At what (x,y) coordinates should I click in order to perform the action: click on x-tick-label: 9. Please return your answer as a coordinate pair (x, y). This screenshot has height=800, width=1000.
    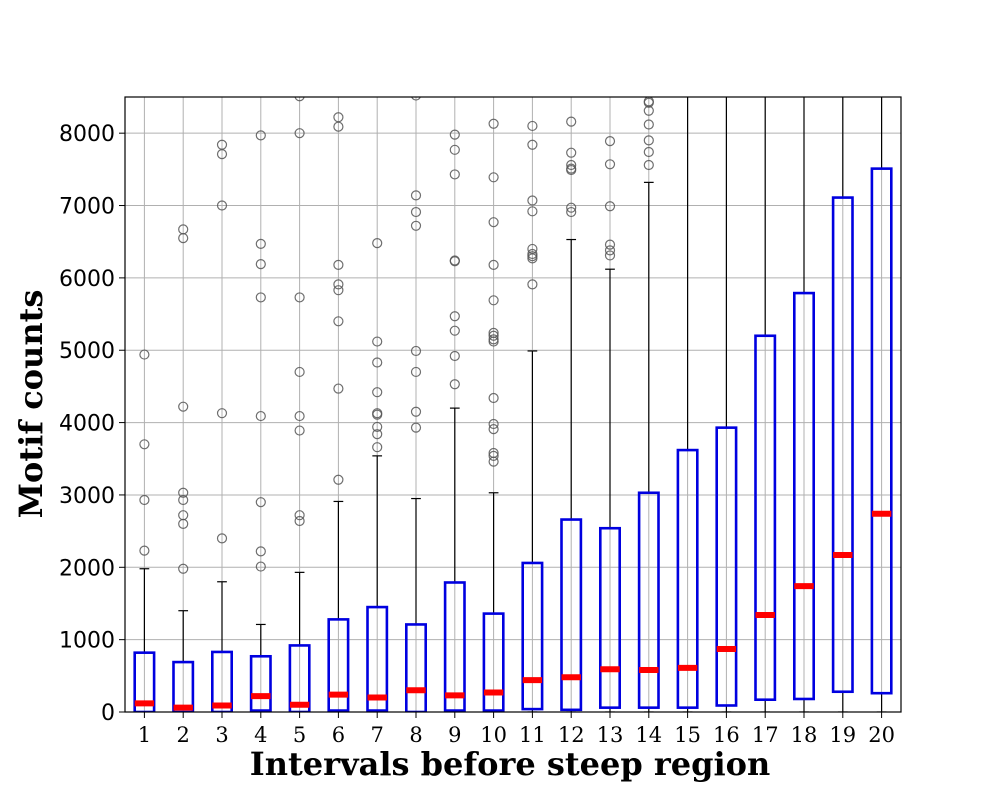
    Looking at the image, I should click on (454, 735).